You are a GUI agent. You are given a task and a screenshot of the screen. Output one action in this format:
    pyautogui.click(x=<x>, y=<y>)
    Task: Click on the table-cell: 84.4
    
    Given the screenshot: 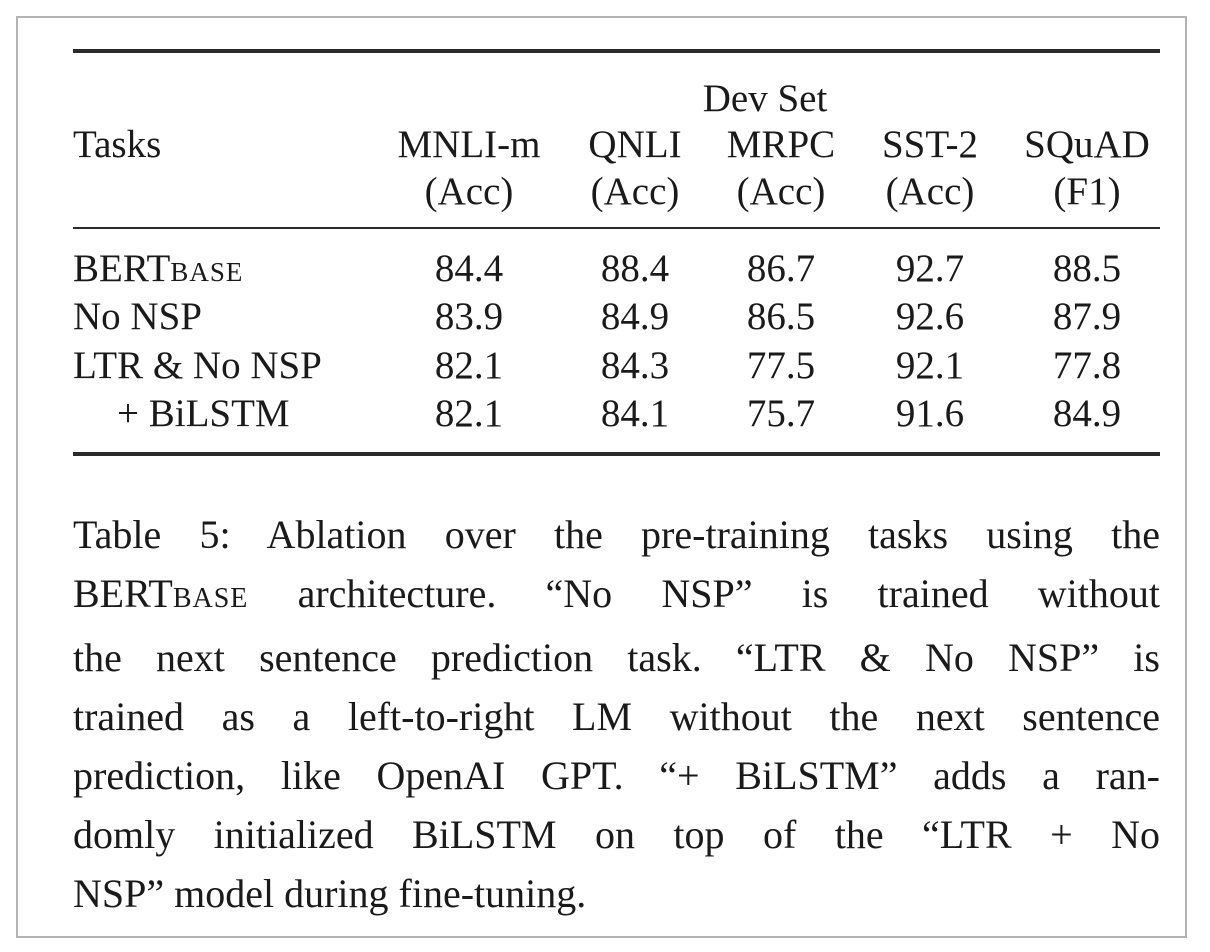 What is the action you would take?
    pyautogui.click(x=469, y=268)
    